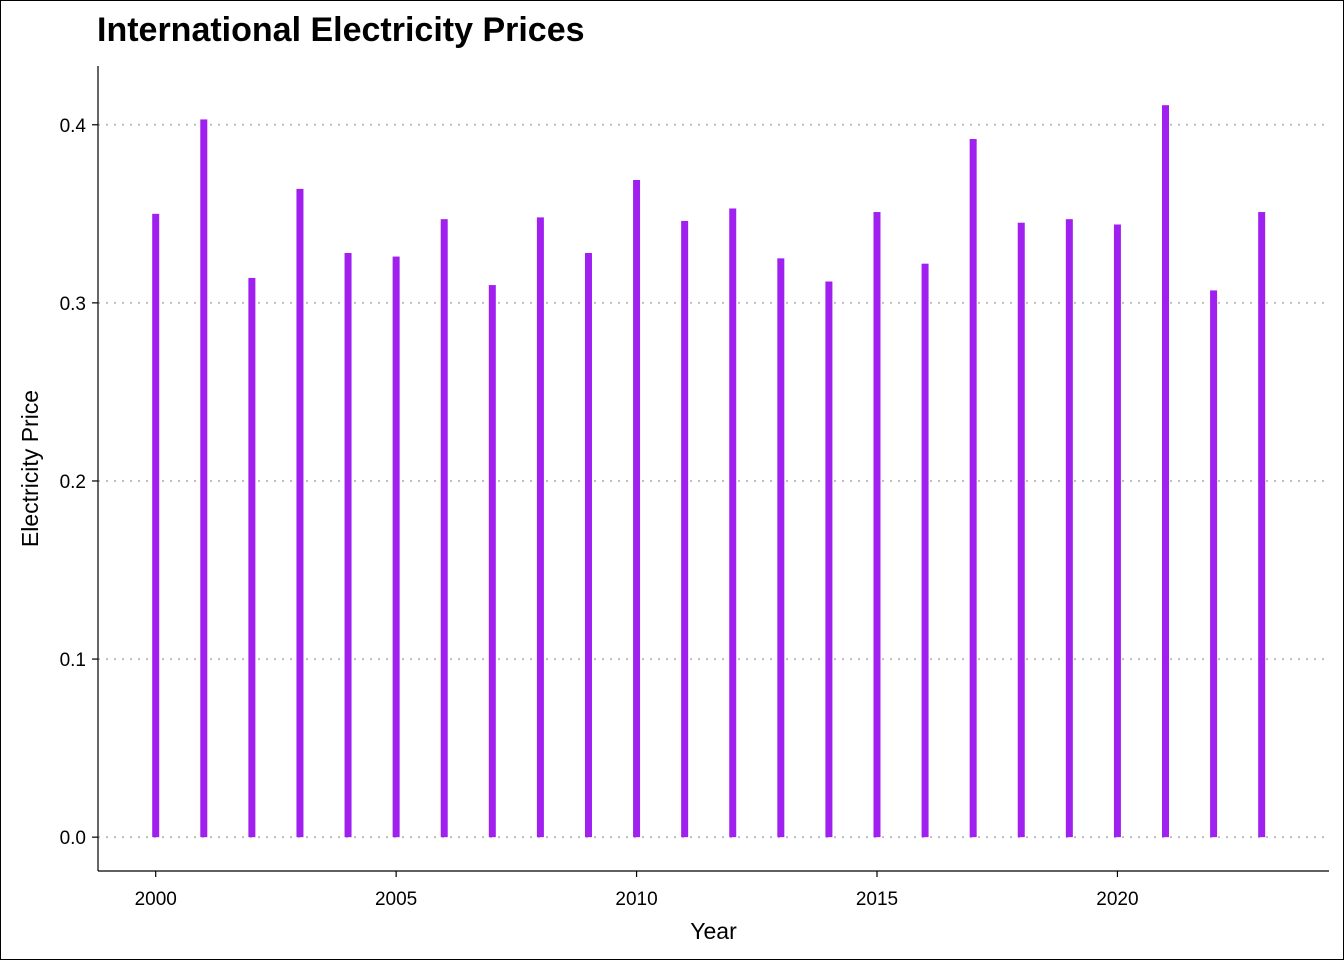  I want to click on bar-2023, so click(1262, 525).